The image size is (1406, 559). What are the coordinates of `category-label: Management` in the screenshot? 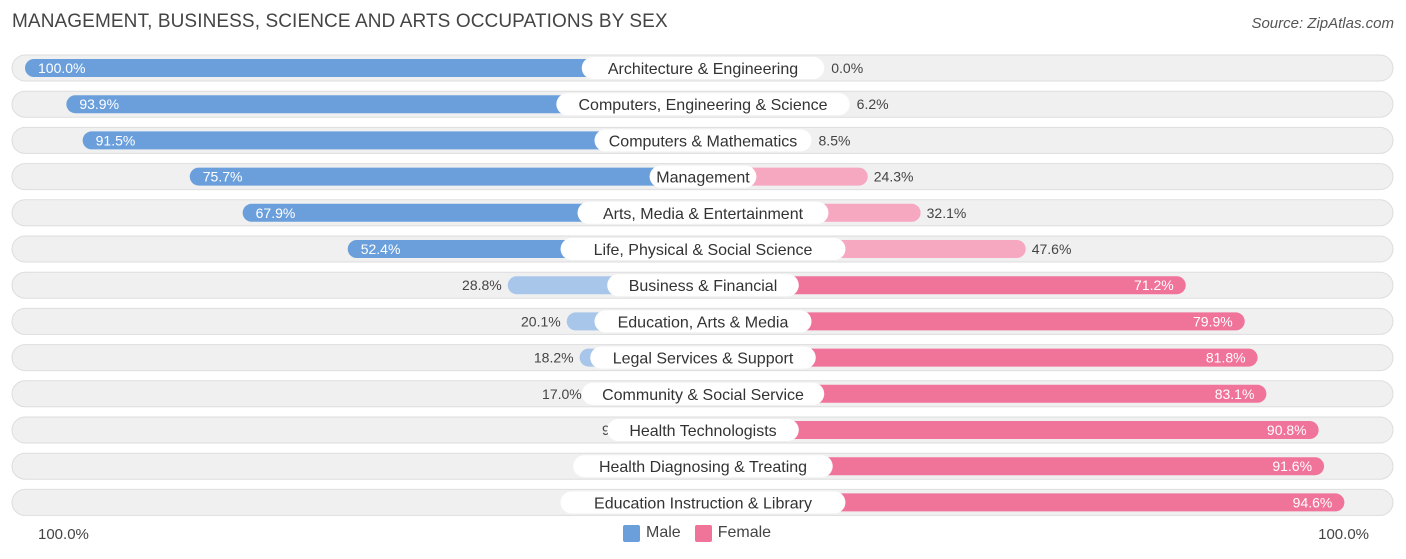 It's located at (703, 178).